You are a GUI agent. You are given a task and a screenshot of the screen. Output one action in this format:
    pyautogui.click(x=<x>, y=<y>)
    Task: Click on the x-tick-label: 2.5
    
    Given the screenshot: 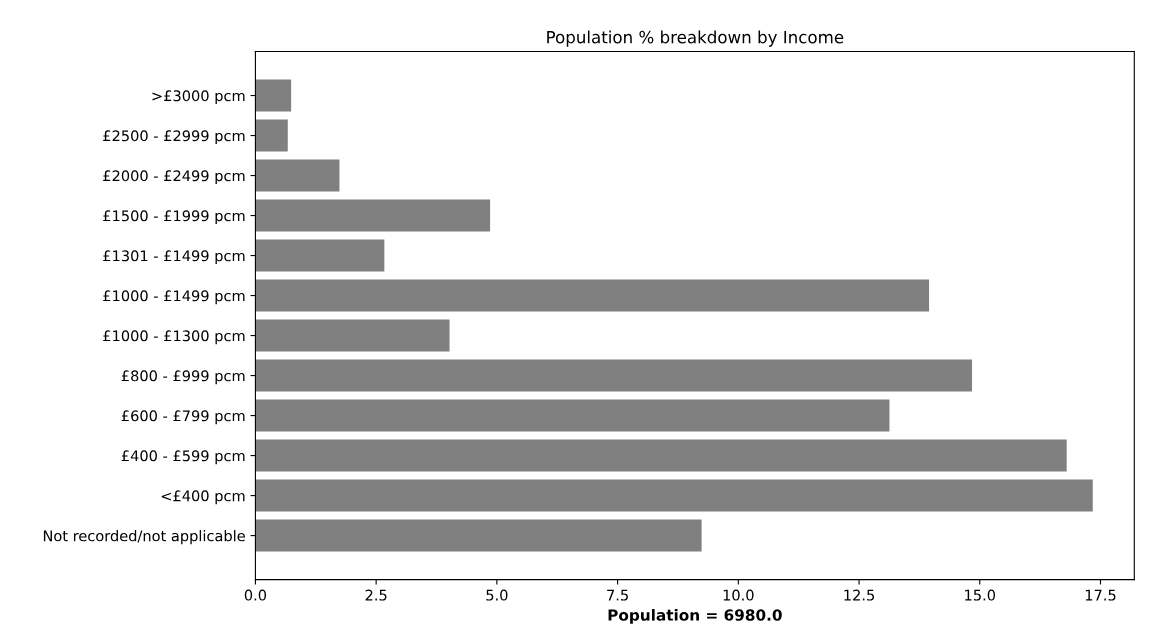 What is the action you would take?
    pyautogui.click(x=376, y=595)
    